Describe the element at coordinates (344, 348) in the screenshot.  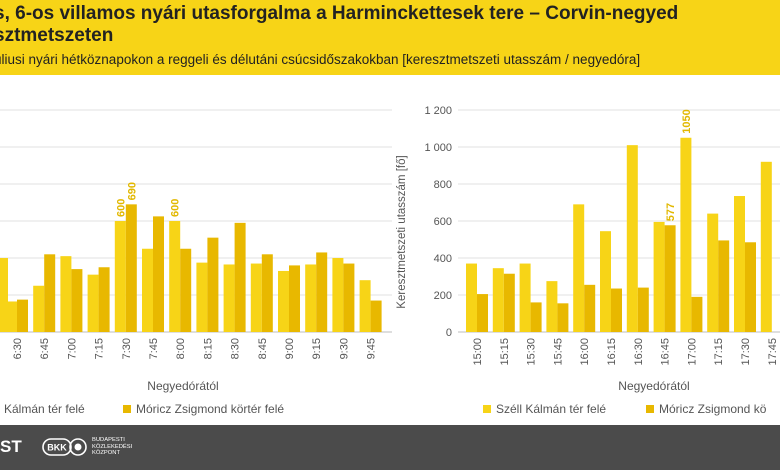
I see `chart1-xtick-label: 9:30` at that location.